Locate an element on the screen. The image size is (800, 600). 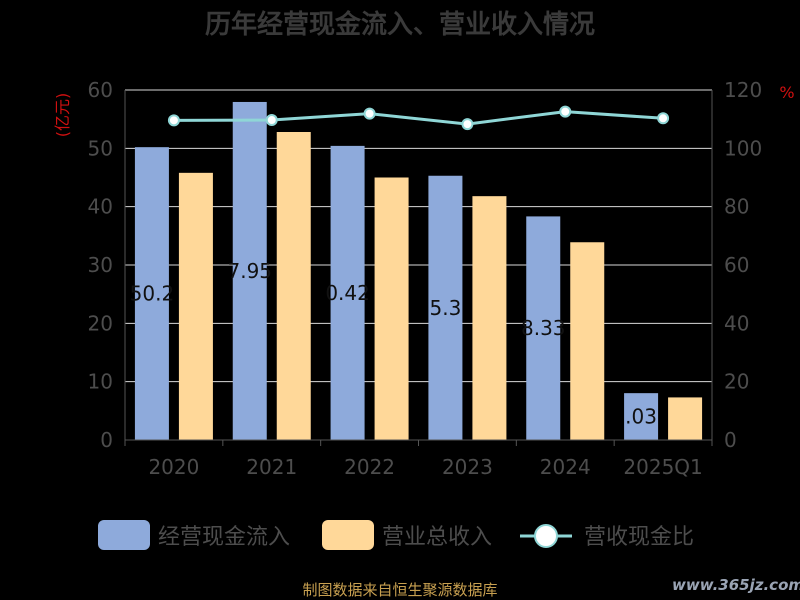
y-left-tick-label: 20 is located at coordinates (100, 323).